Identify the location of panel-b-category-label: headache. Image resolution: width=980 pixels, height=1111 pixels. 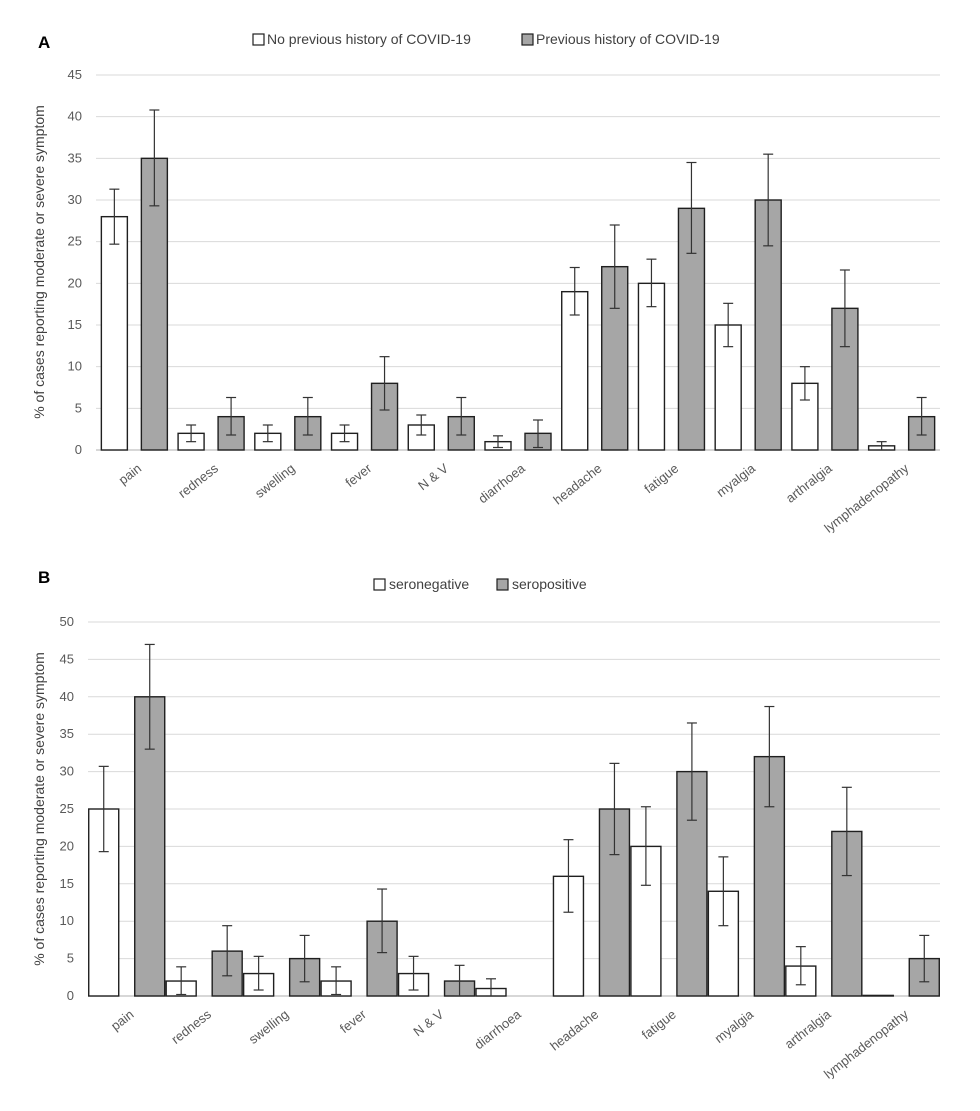
(574, 1030).